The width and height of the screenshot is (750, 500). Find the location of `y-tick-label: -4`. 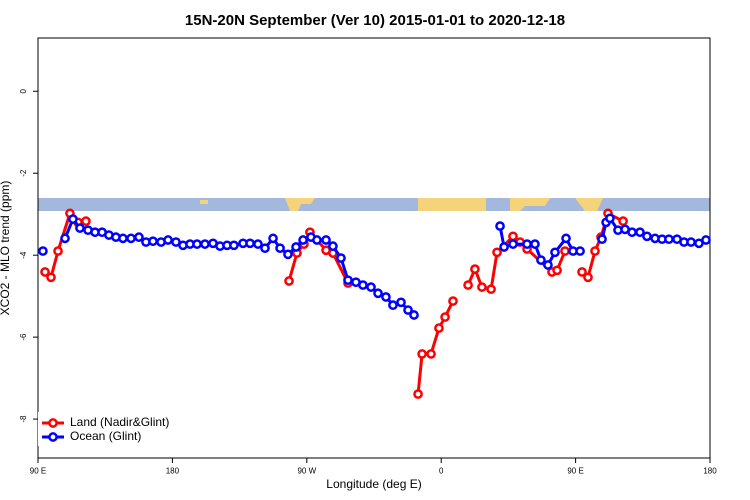

y-tick-label: -4 is located at coordinates (23, 255).